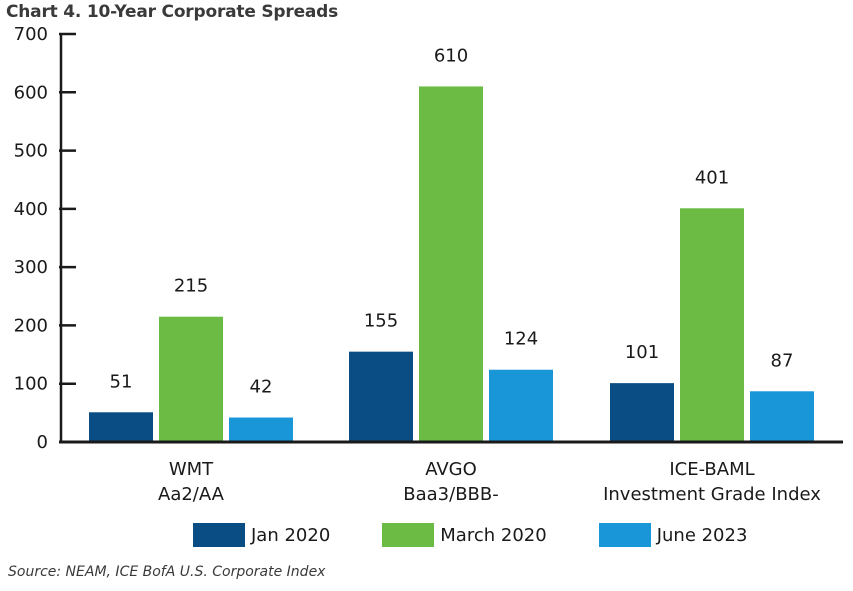 This screenshot has height=591, width=853. I want to click on x-category-label: ICE-BAML, so click(711, 469).